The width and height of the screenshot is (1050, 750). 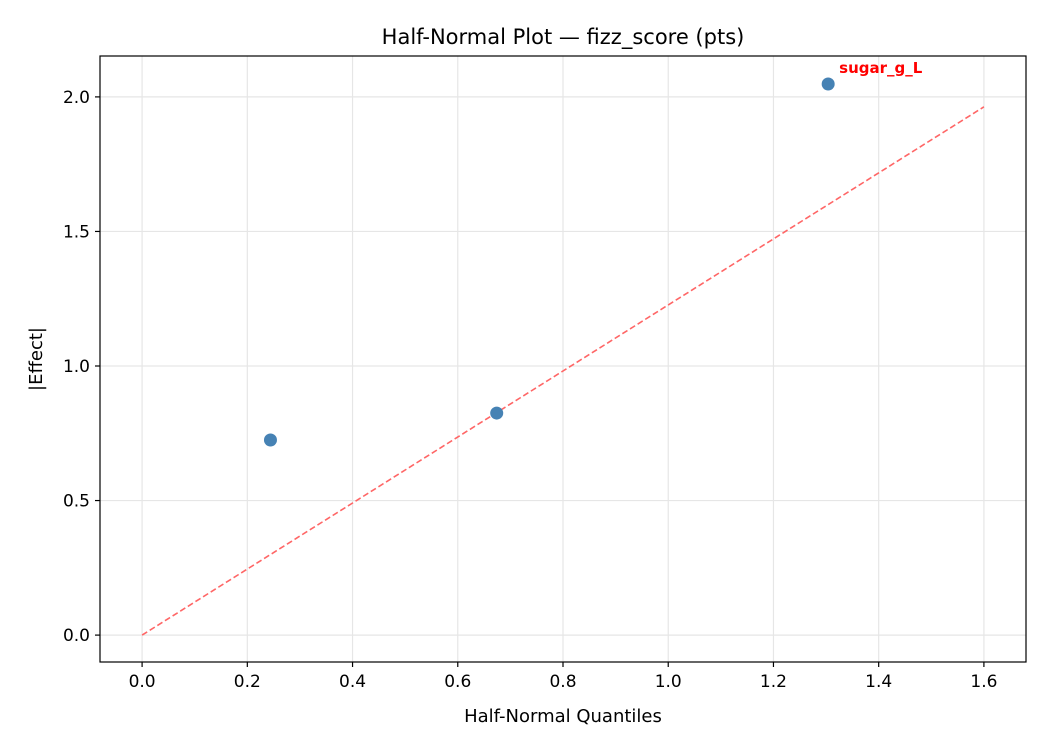 I want to click on x-tick-label: 1.6, so click(x=983, y=682).